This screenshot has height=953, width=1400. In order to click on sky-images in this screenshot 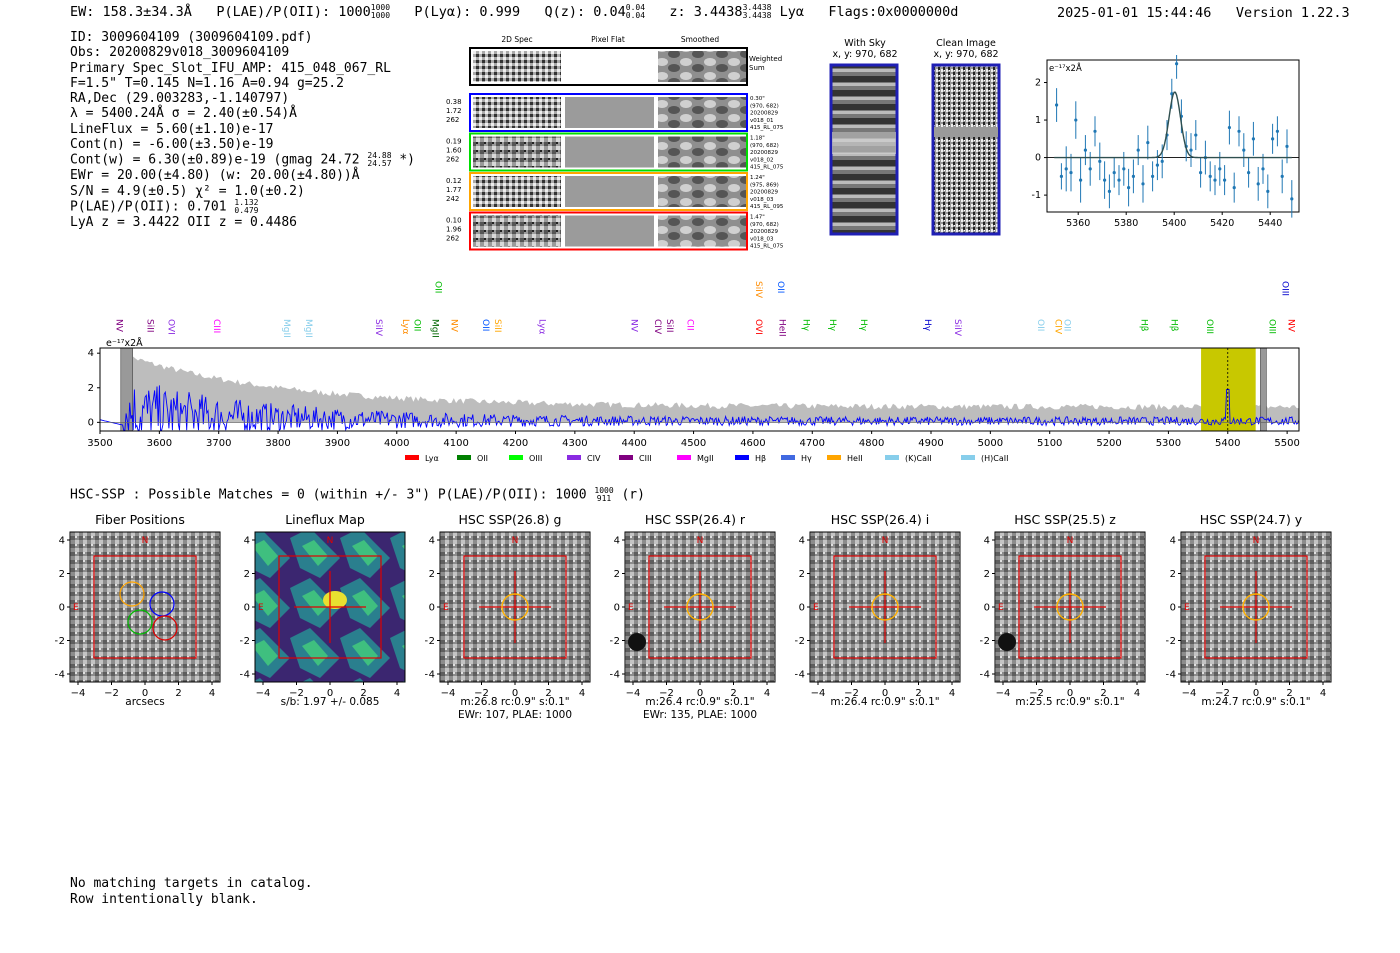, I will do `click(915, 149)`.